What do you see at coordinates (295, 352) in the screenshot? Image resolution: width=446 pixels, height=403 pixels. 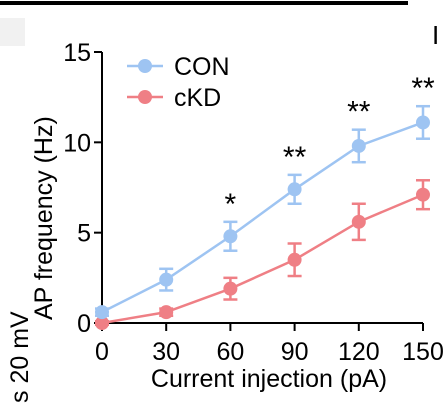 I see `x-tick-label: 90` at bounding box center [295, 352].